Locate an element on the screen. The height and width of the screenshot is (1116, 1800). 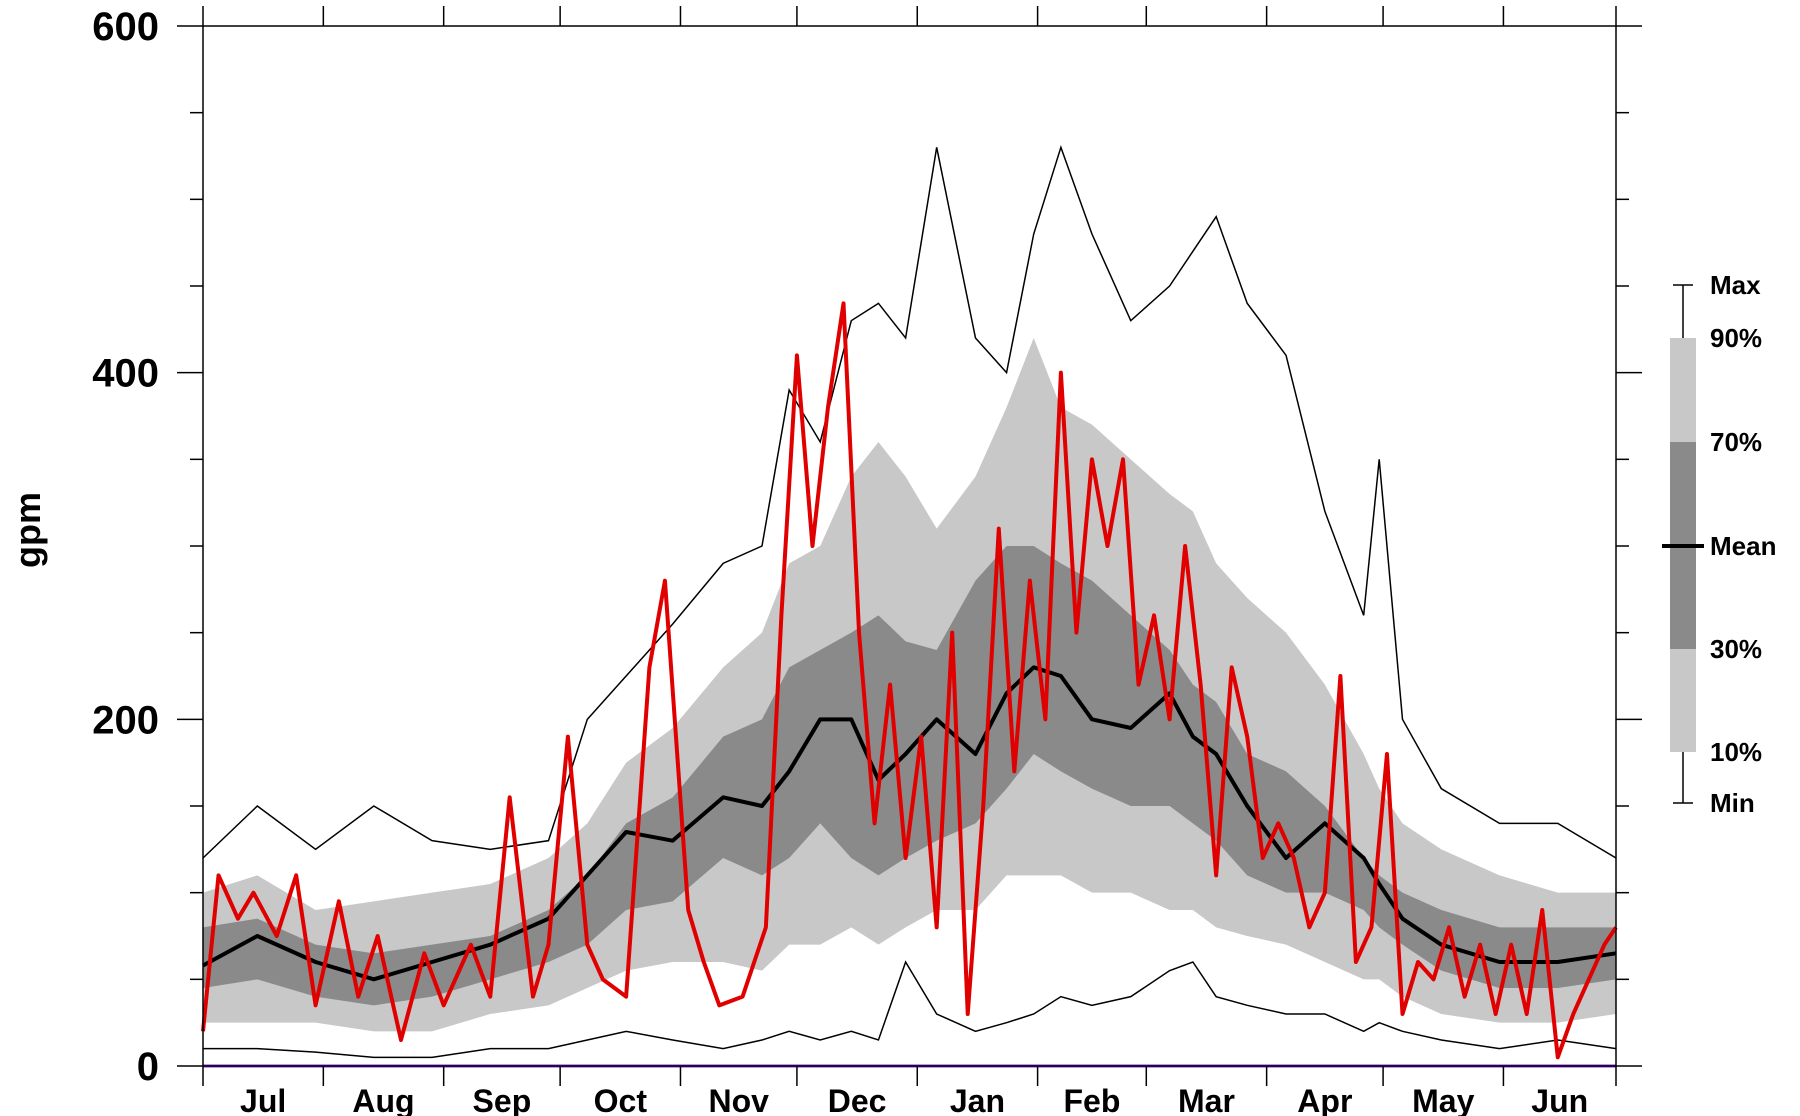
legend-label: 10% is located at coordinates (1736, 752).